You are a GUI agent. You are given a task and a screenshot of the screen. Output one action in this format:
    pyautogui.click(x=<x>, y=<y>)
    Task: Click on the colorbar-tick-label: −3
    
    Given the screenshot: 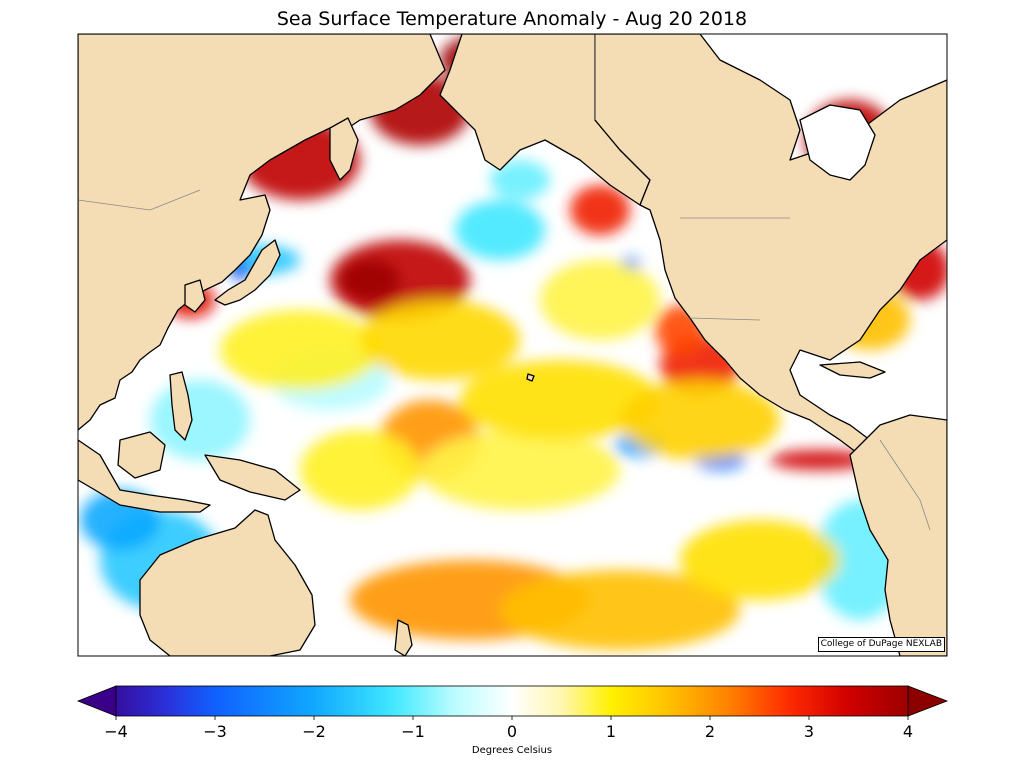 What is the action you would take?
    pyautogui.click(x=215, y=731)
    